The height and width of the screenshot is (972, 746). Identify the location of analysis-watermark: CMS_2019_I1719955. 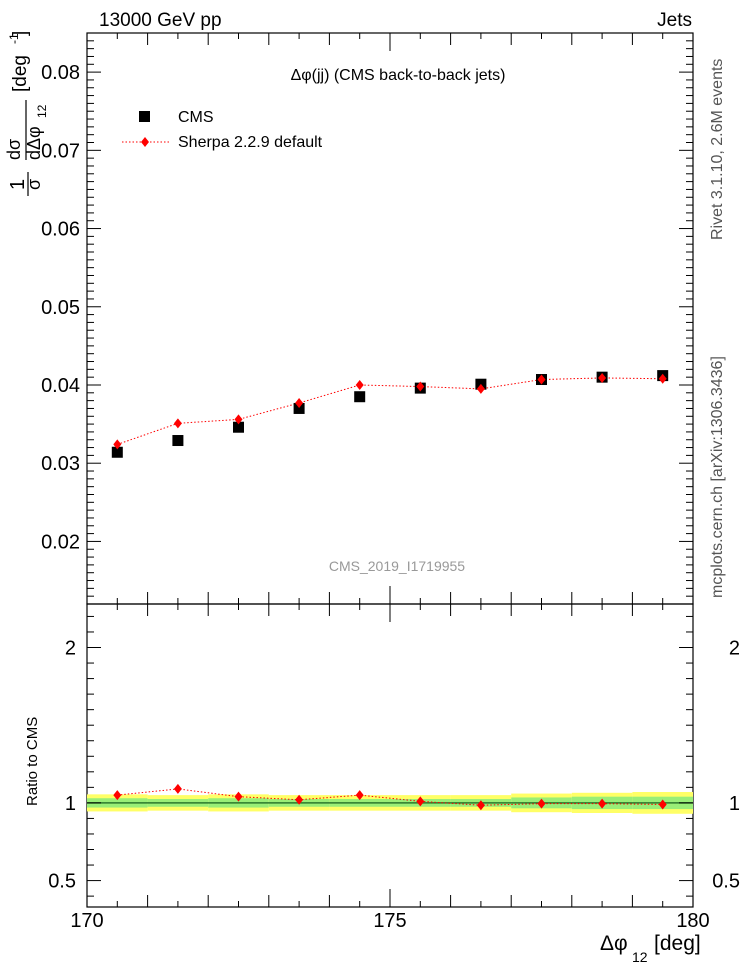
(397, 566).